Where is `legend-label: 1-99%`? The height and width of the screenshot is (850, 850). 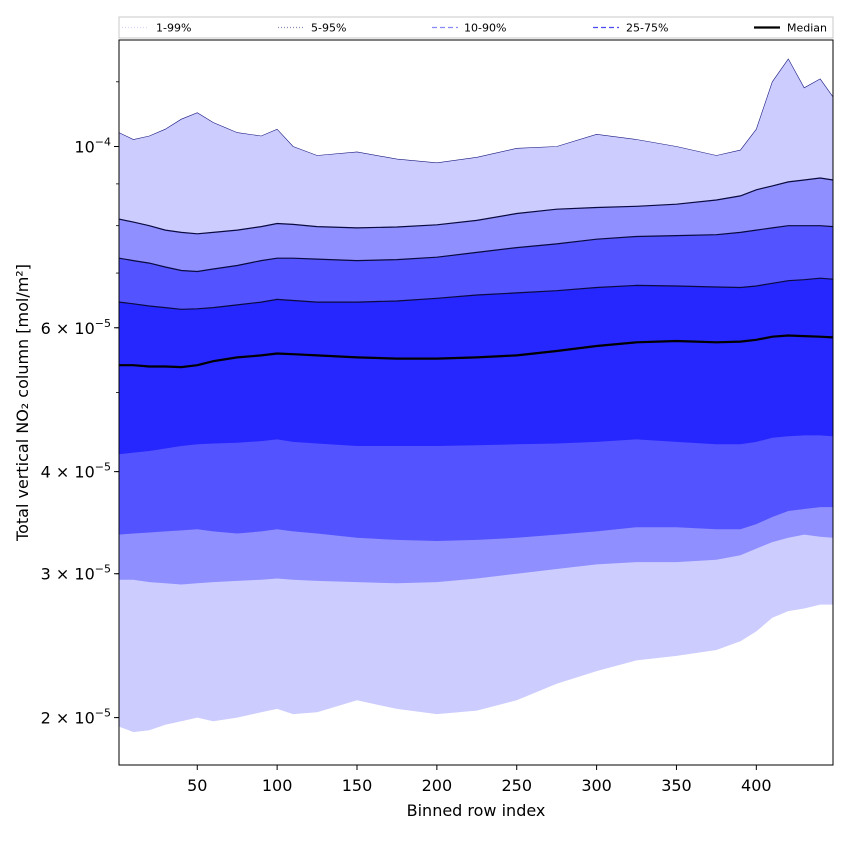
legend-label: 1-99% is located at coordinates (173, 28).